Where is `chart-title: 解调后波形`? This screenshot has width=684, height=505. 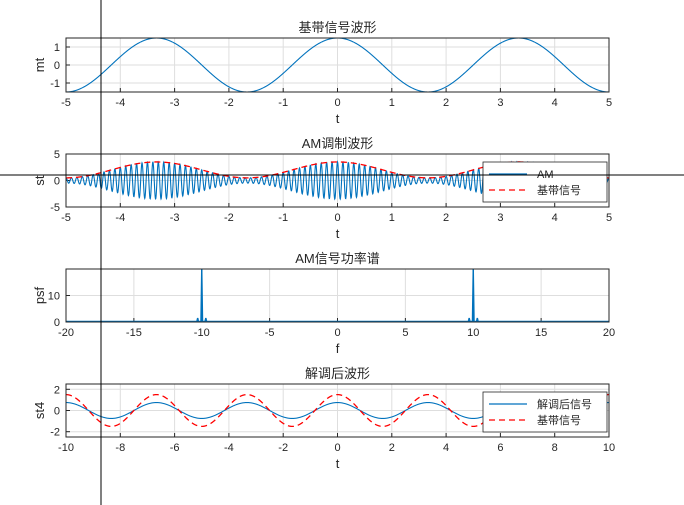
chart-title: 解调后波形 is located at coordinates (337, 373).